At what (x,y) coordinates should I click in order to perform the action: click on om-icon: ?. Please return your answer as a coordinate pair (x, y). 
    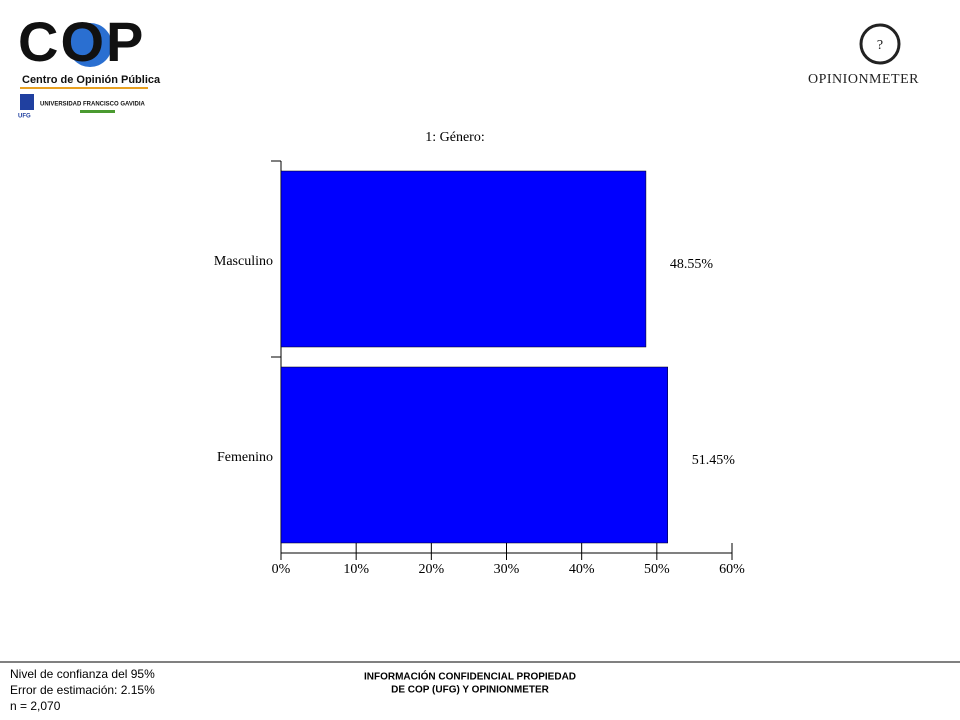
    Looking at the image, I should click on (880, 45).